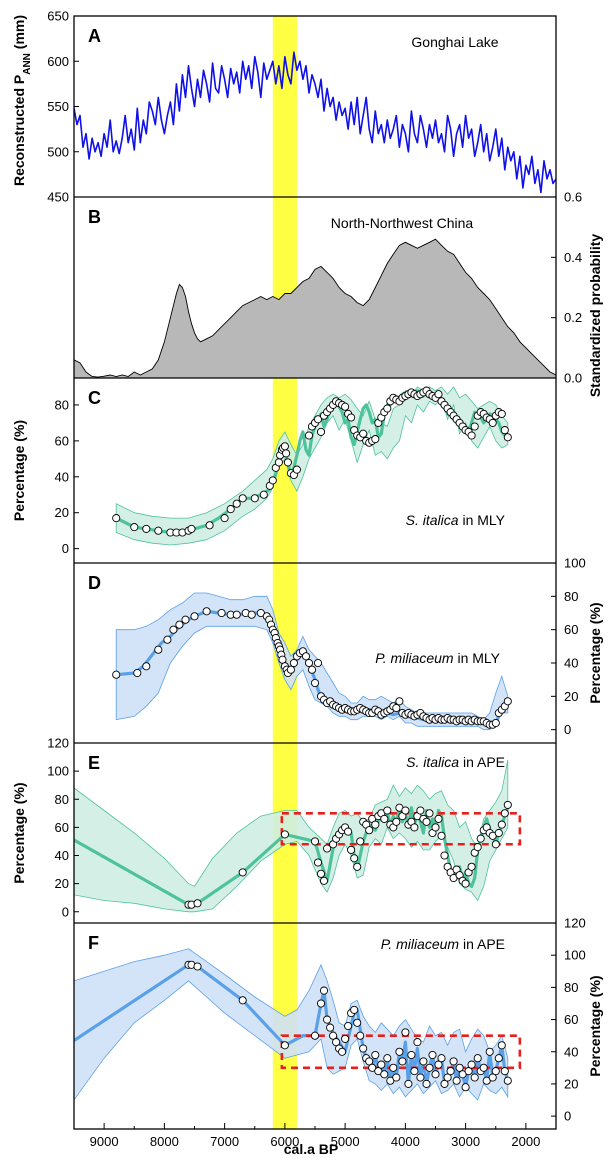  I want to click on y-tick-label: 0, so click(65, 911).